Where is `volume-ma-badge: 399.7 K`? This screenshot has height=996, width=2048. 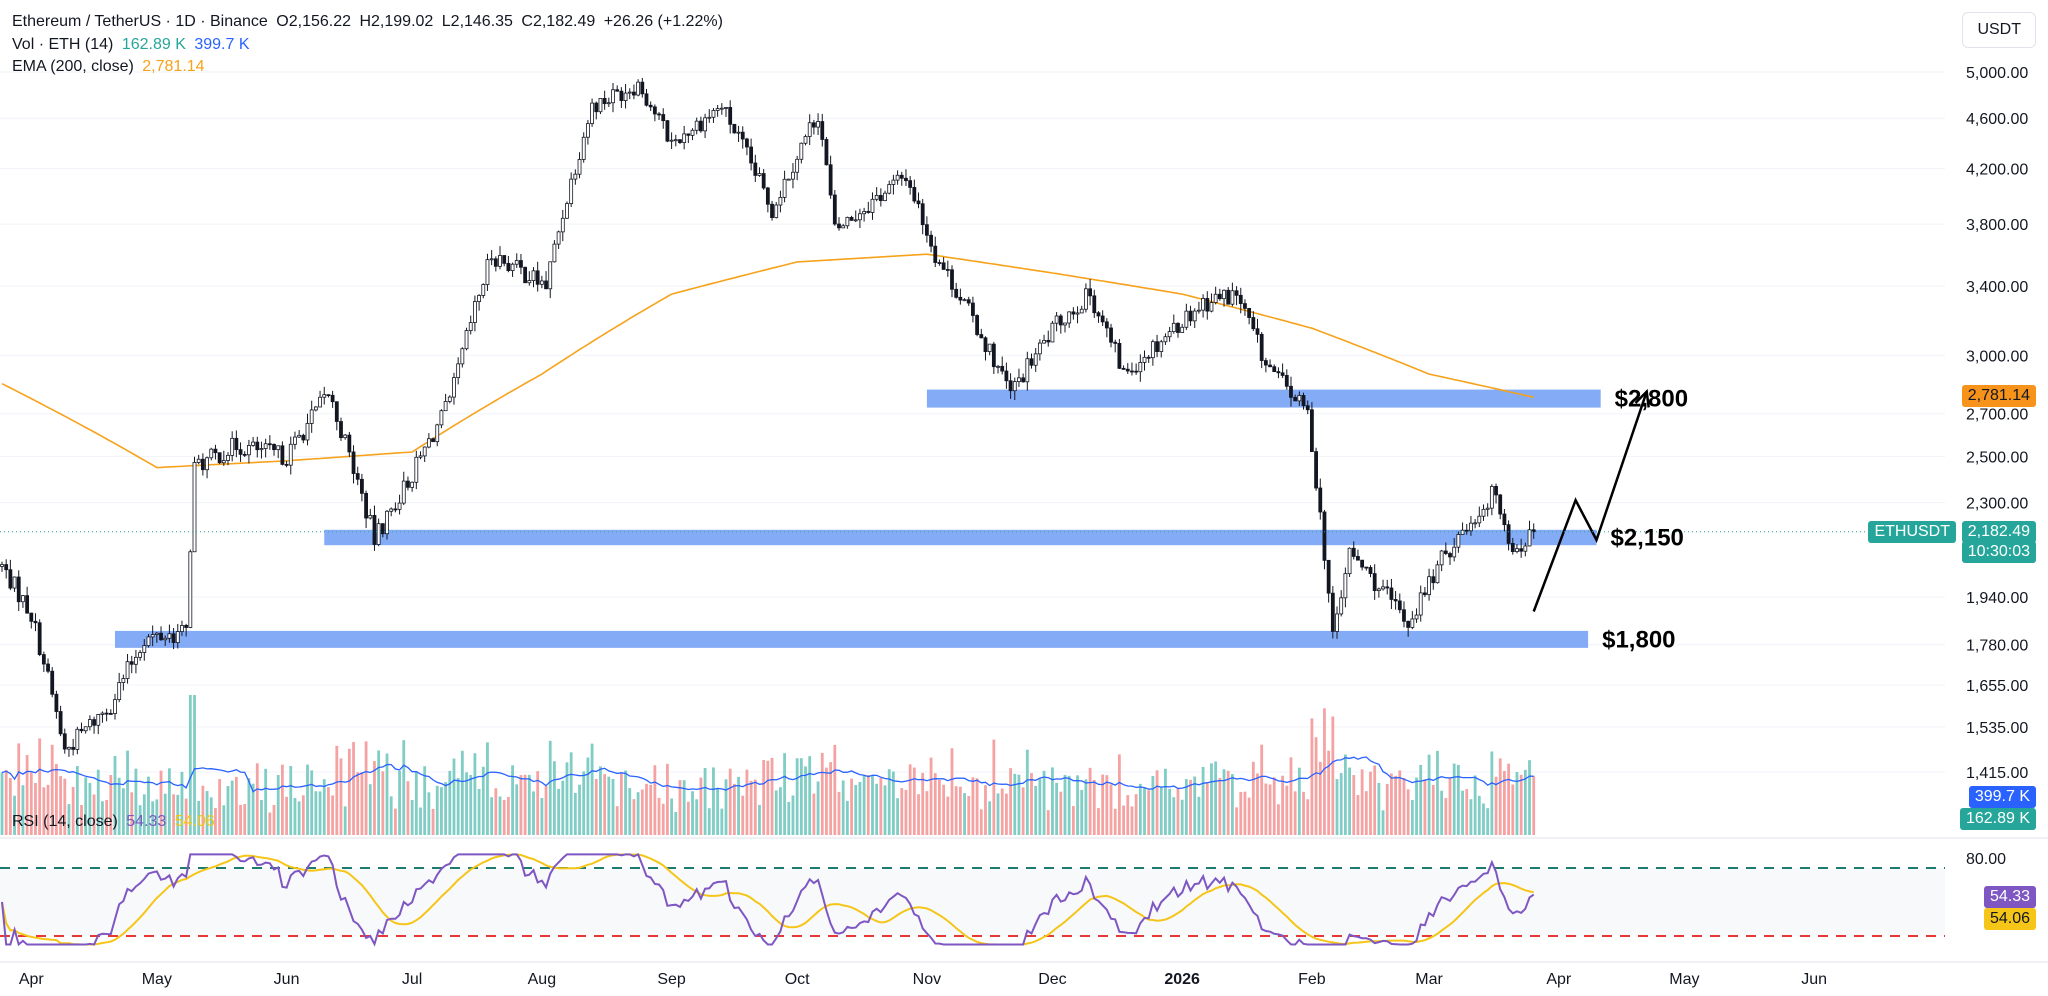
volume-ma-badge: 399.7 K is located at coordinates (2002, 797).